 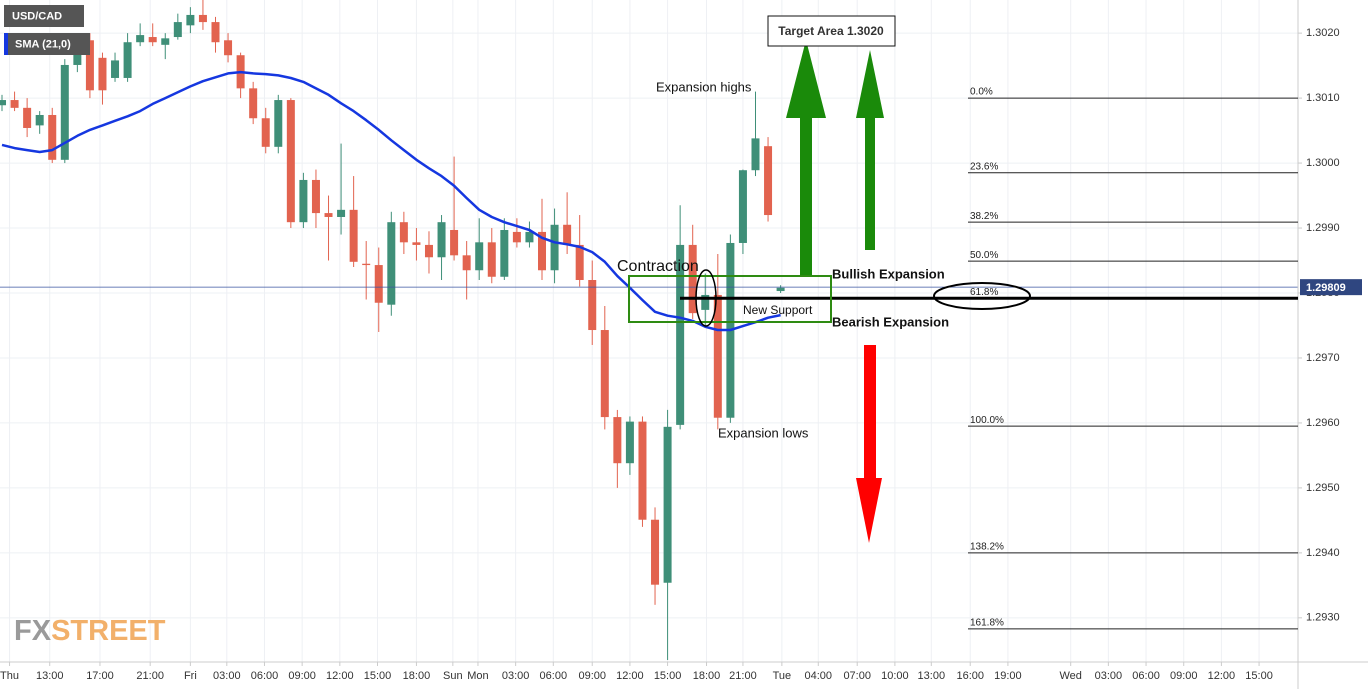 I want to click on fib-label: 0.0%, so click(x=981, y=92).